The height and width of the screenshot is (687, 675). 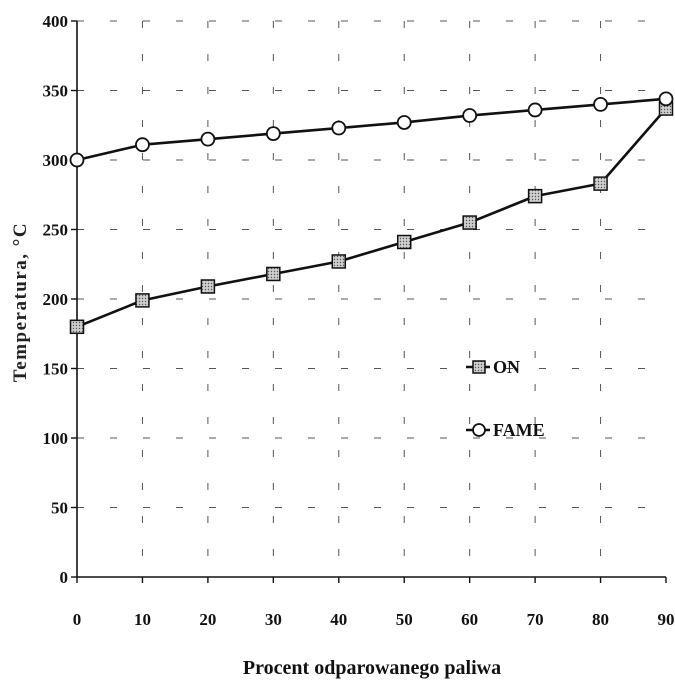 I want to click on legend: ON FAME, so click(x=505, y=398).